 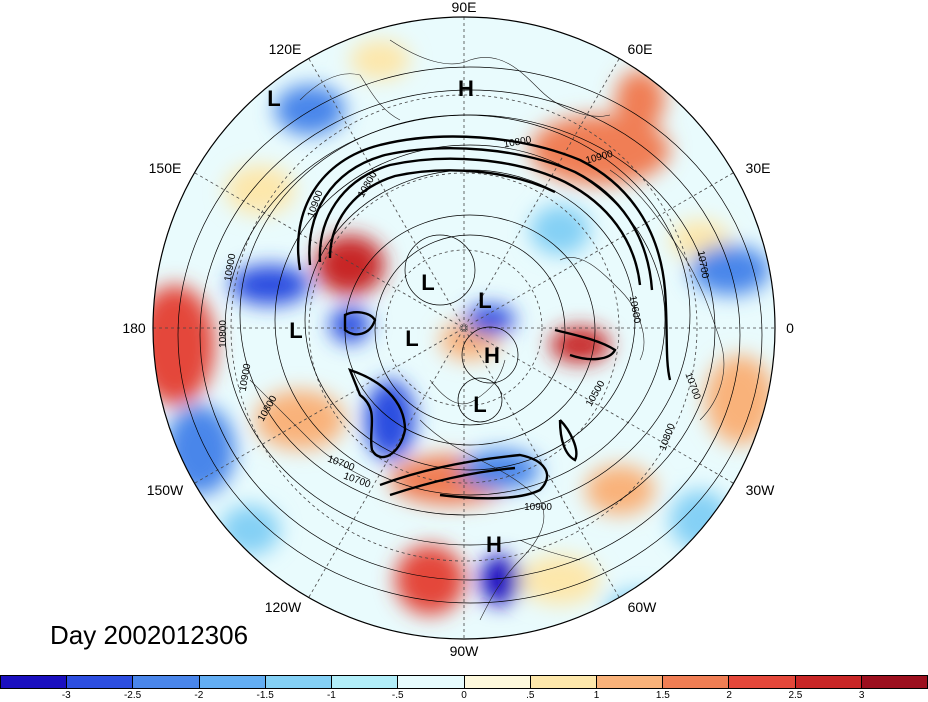 I want to click on colorbar-tick-label: 2, so click(x=729, y=695).